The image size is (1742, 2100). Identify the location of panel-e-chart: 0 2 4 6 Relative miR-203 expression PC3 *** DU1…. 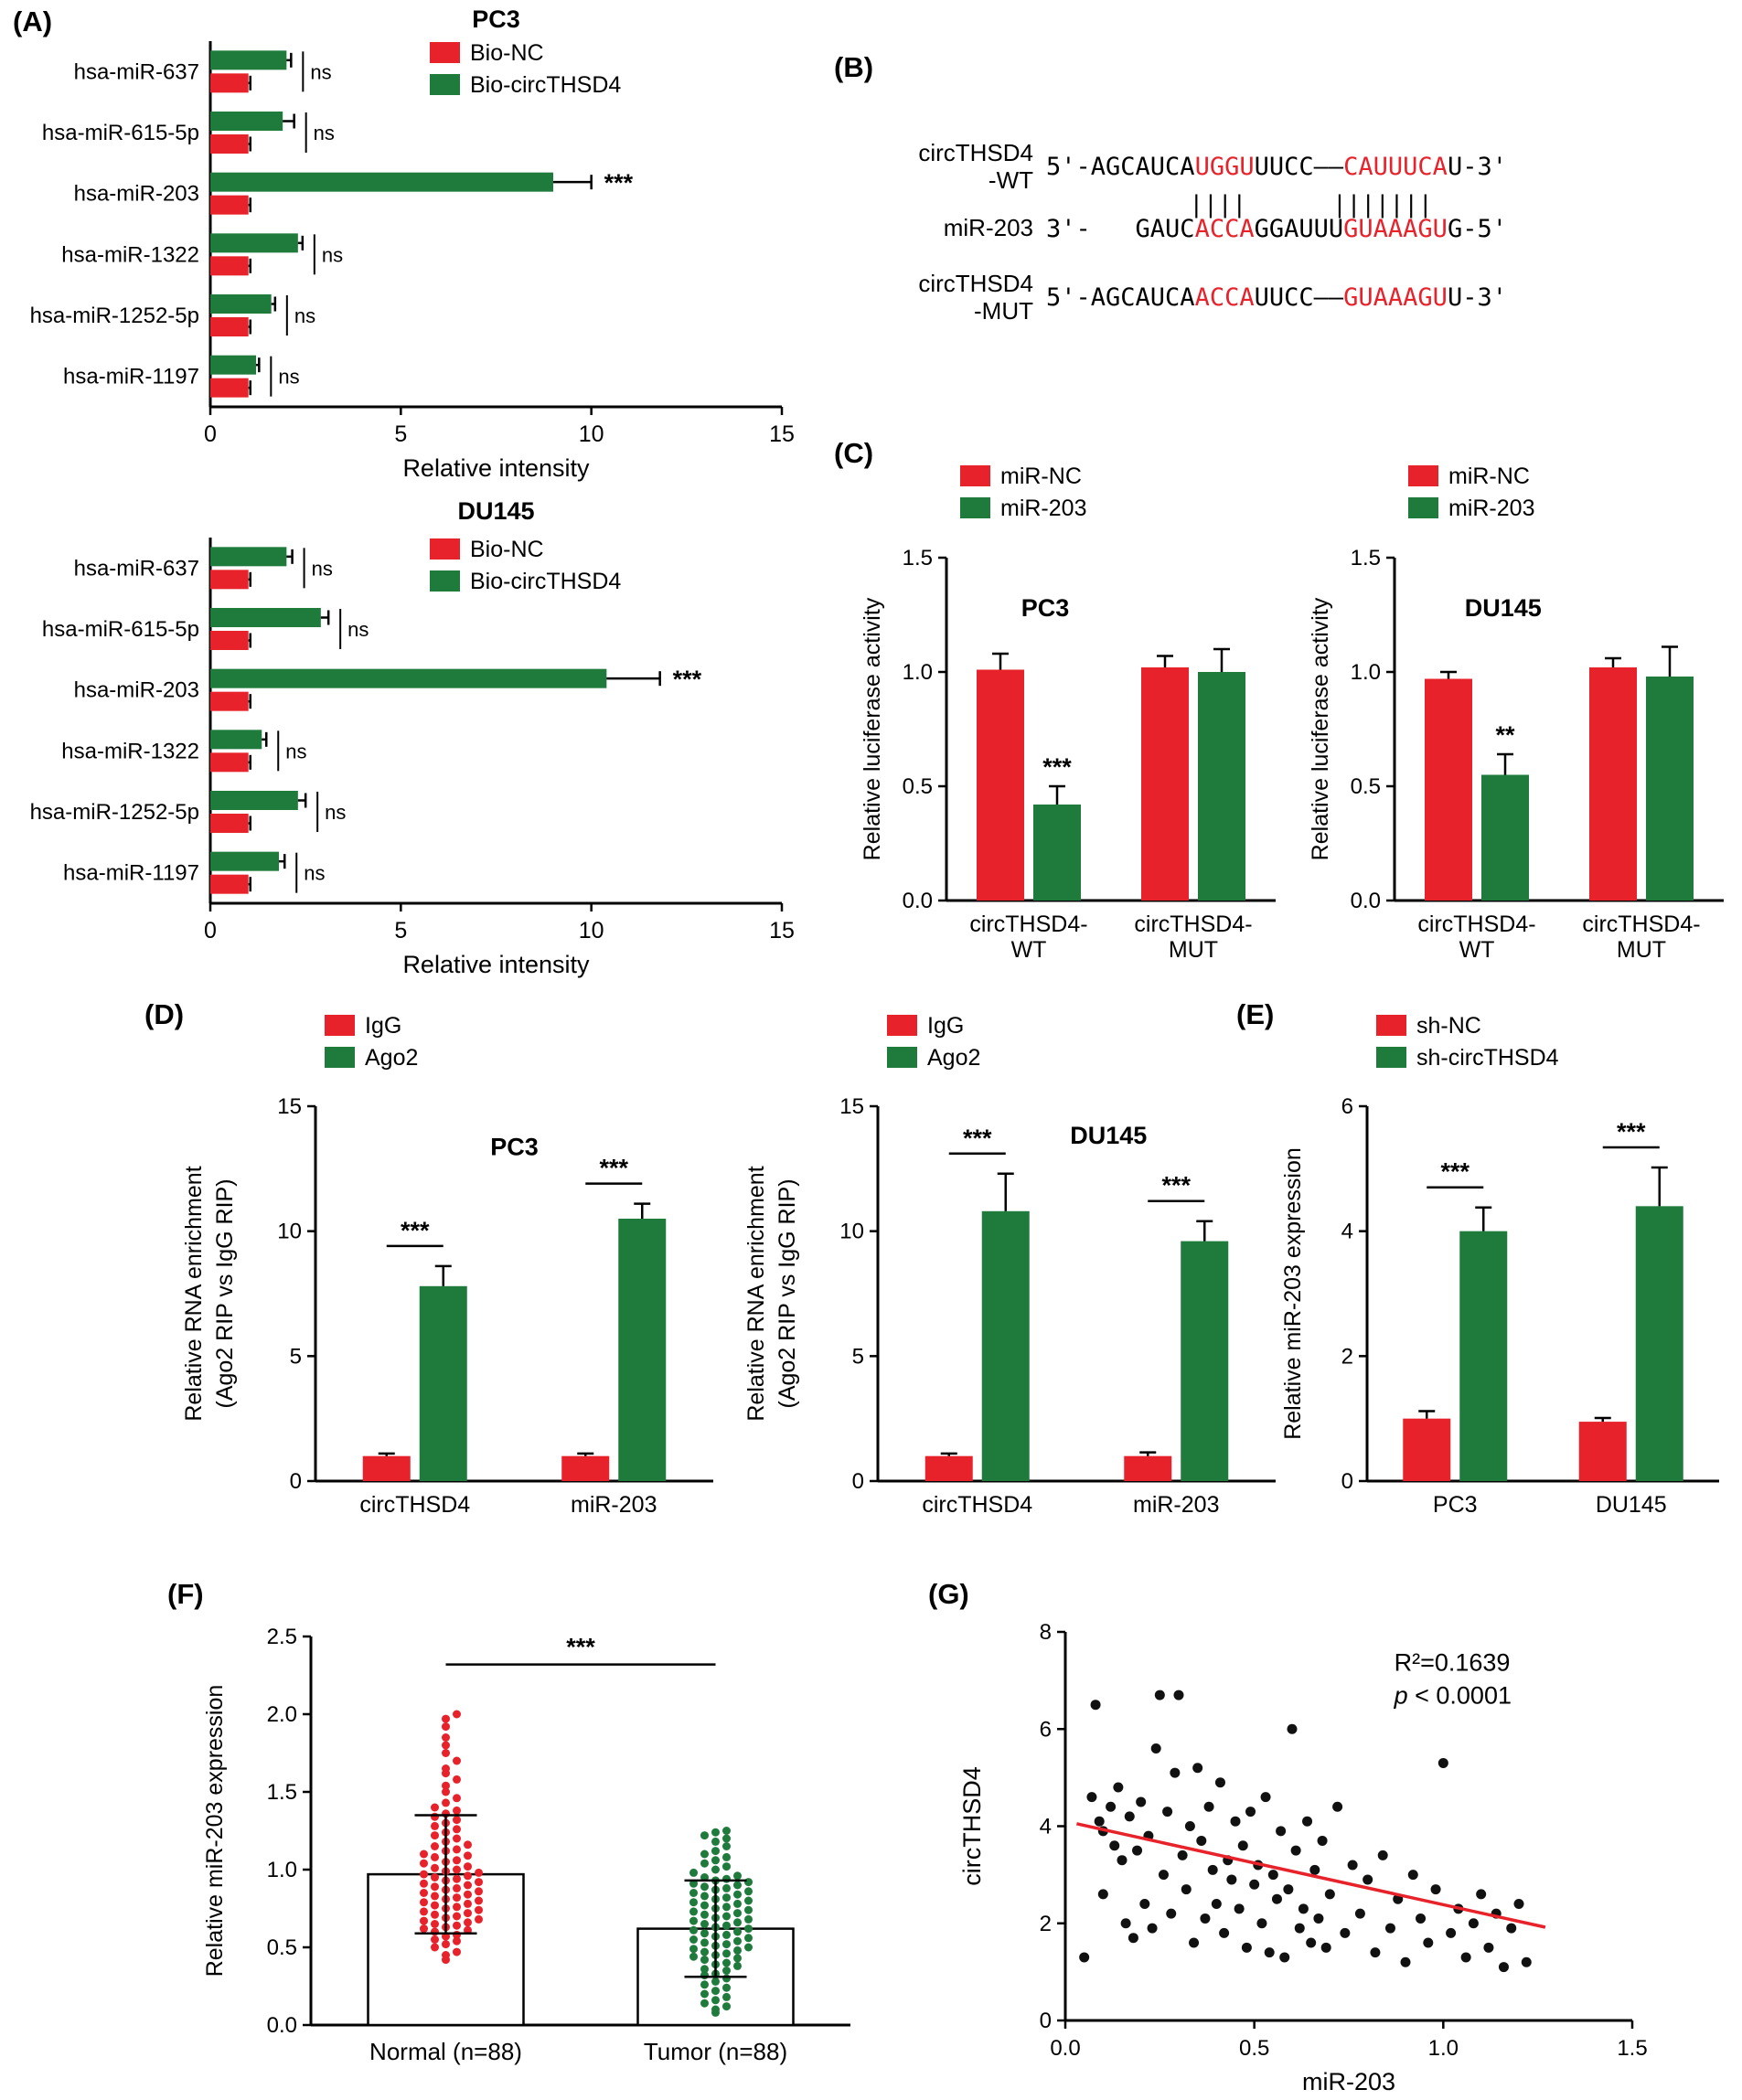
(1499, 1265).